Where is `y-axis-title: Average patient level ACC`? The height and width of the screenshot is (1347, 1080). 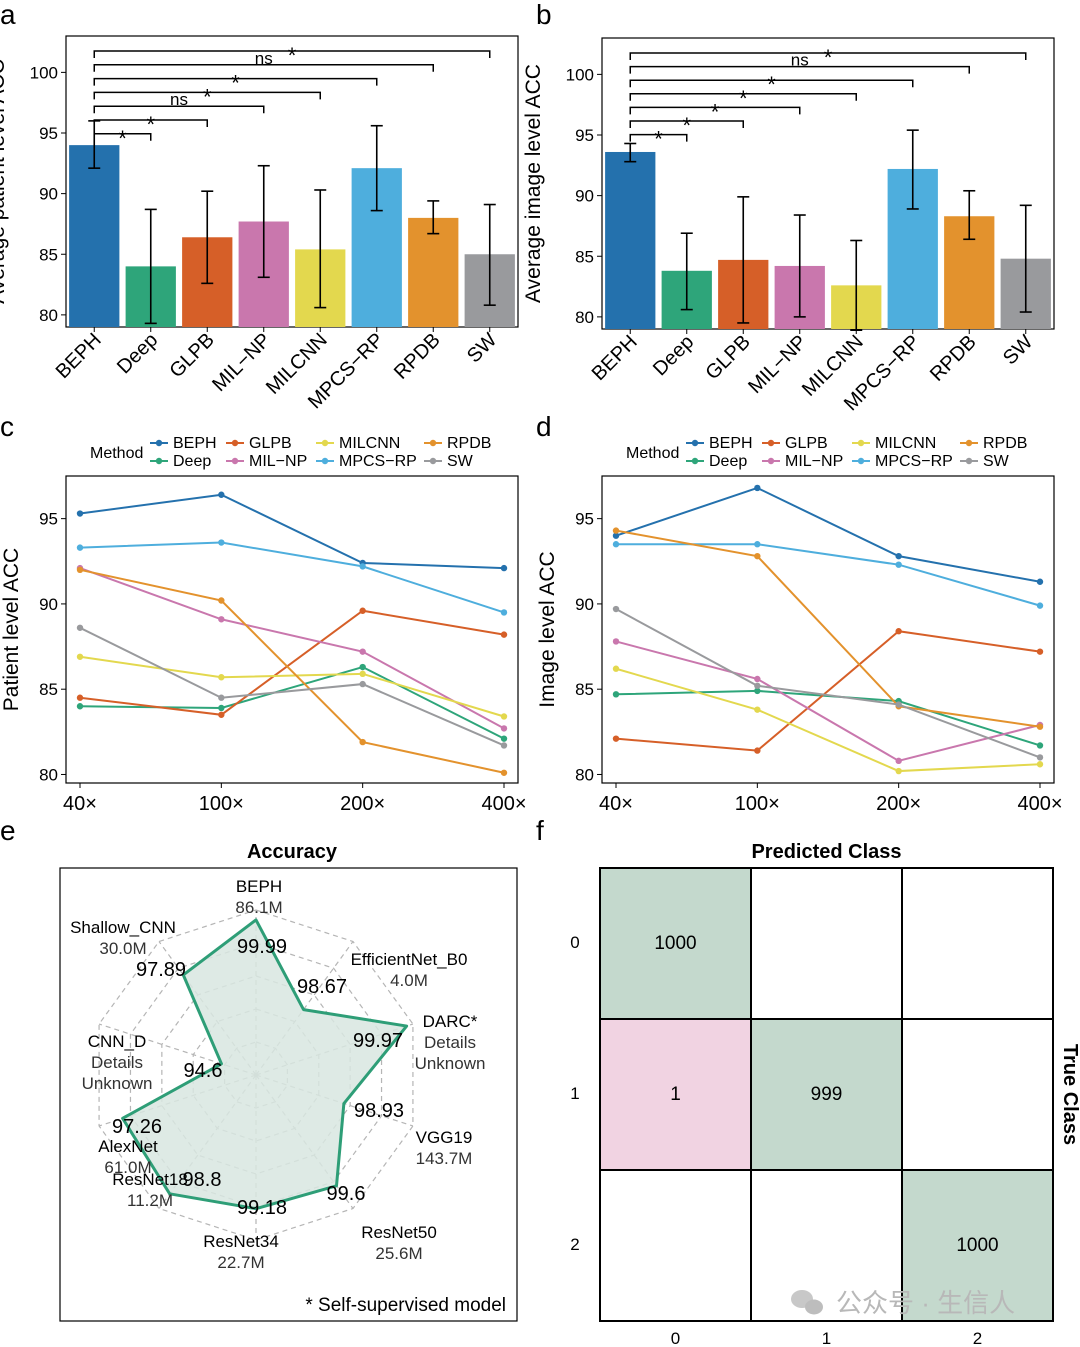 y-axis-title: Average patient level ACC is located at coordinates (4, 181).